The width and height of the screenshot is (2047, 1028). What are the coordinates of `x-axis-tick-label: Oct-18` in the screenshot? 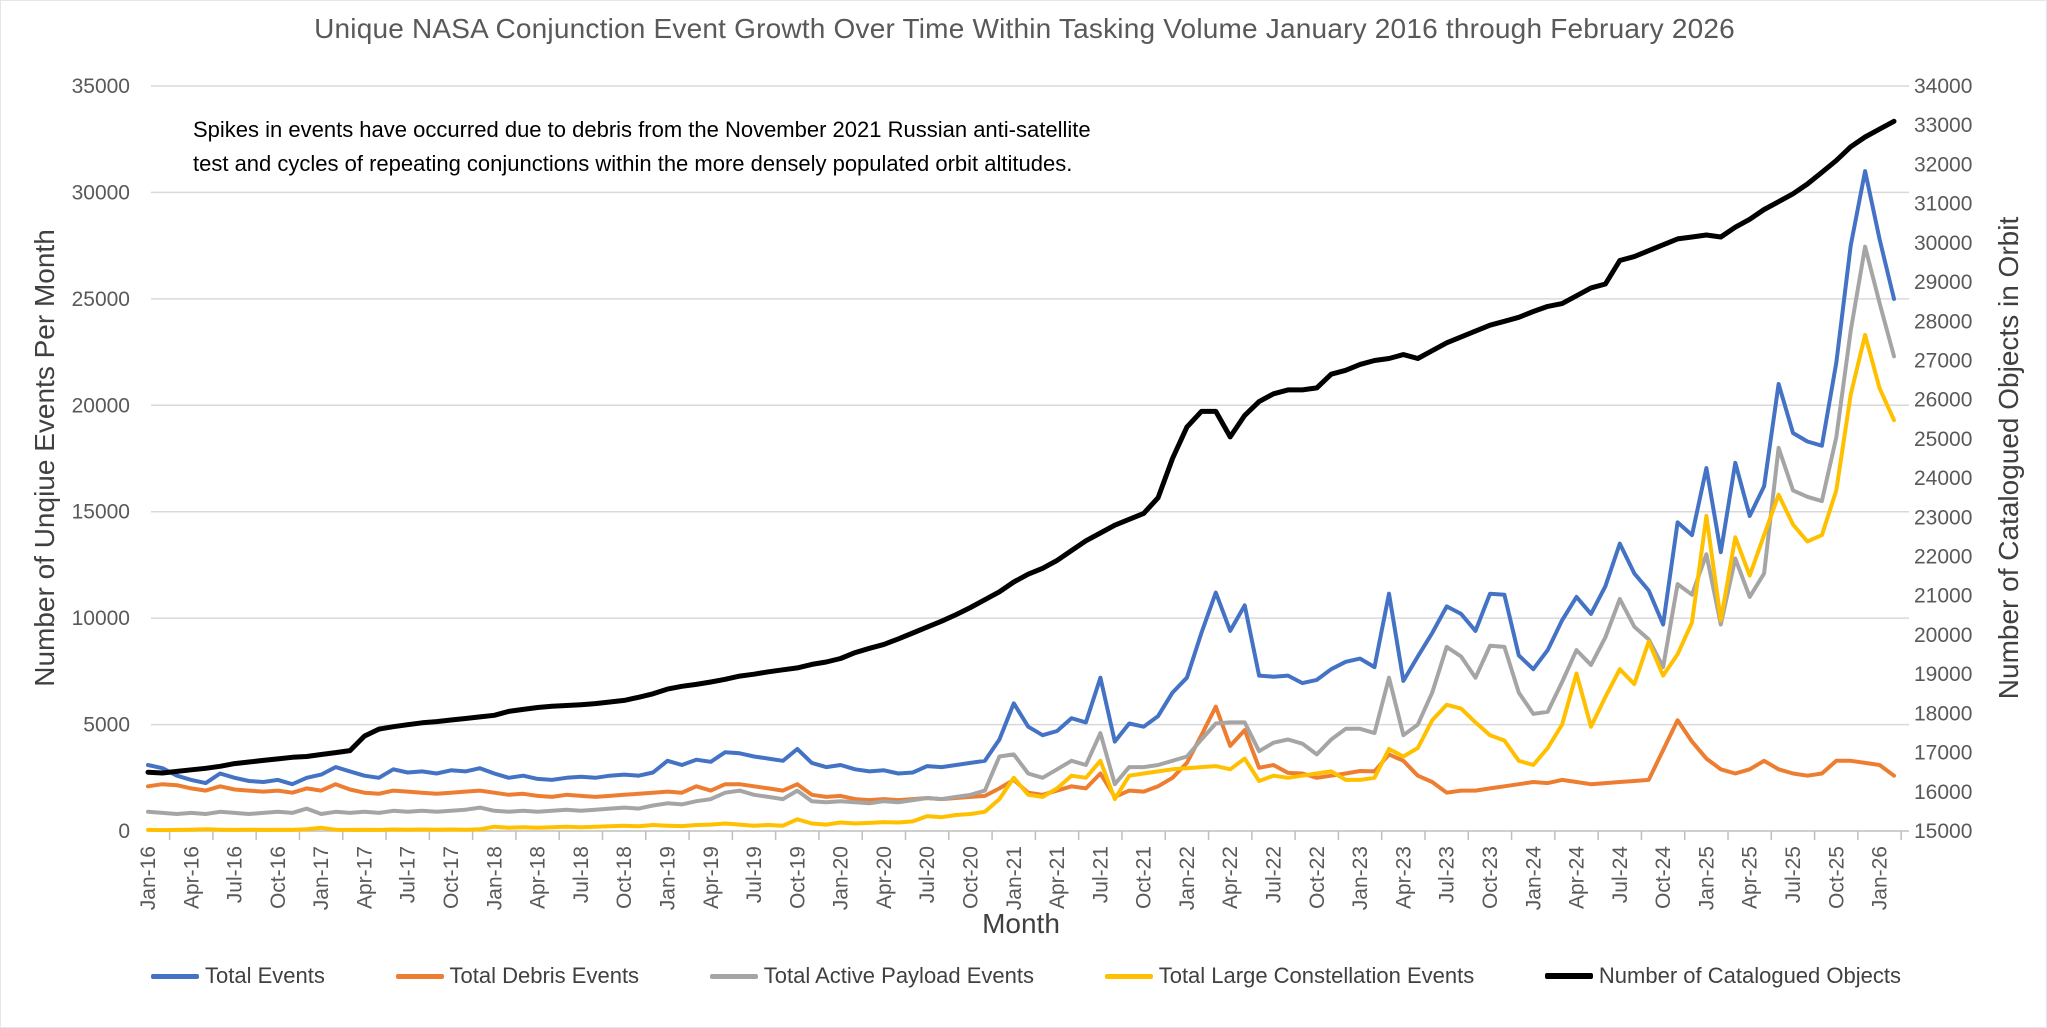 It's located at (624, 877).